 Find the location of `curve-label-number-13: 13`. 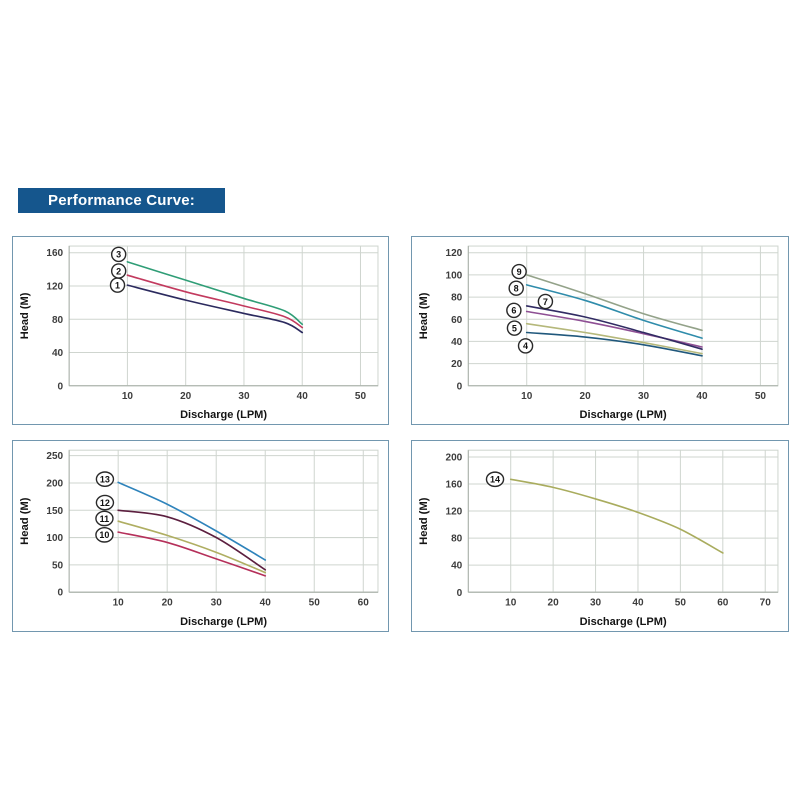

curve-label-number-13: 13 is located at coordinates (105, 479).